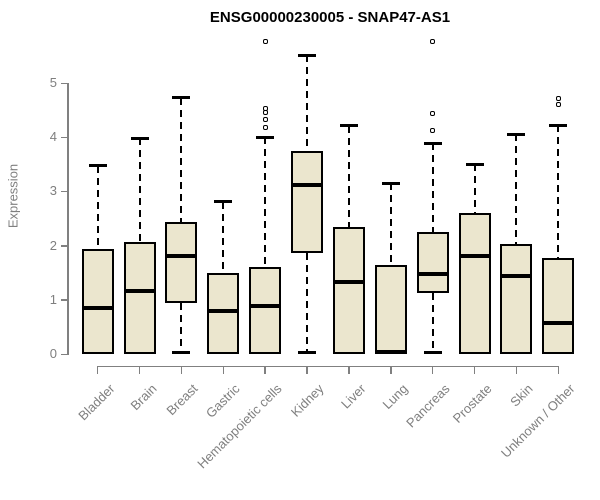  Describe the element at coordinates (516, 189) in the screenshot. I see `whisker-upper-skin` at that location.